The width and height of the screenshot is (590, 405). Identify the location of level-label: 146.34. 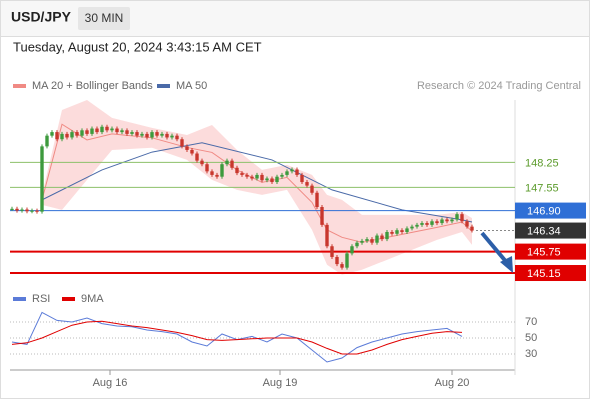
(544, 231).